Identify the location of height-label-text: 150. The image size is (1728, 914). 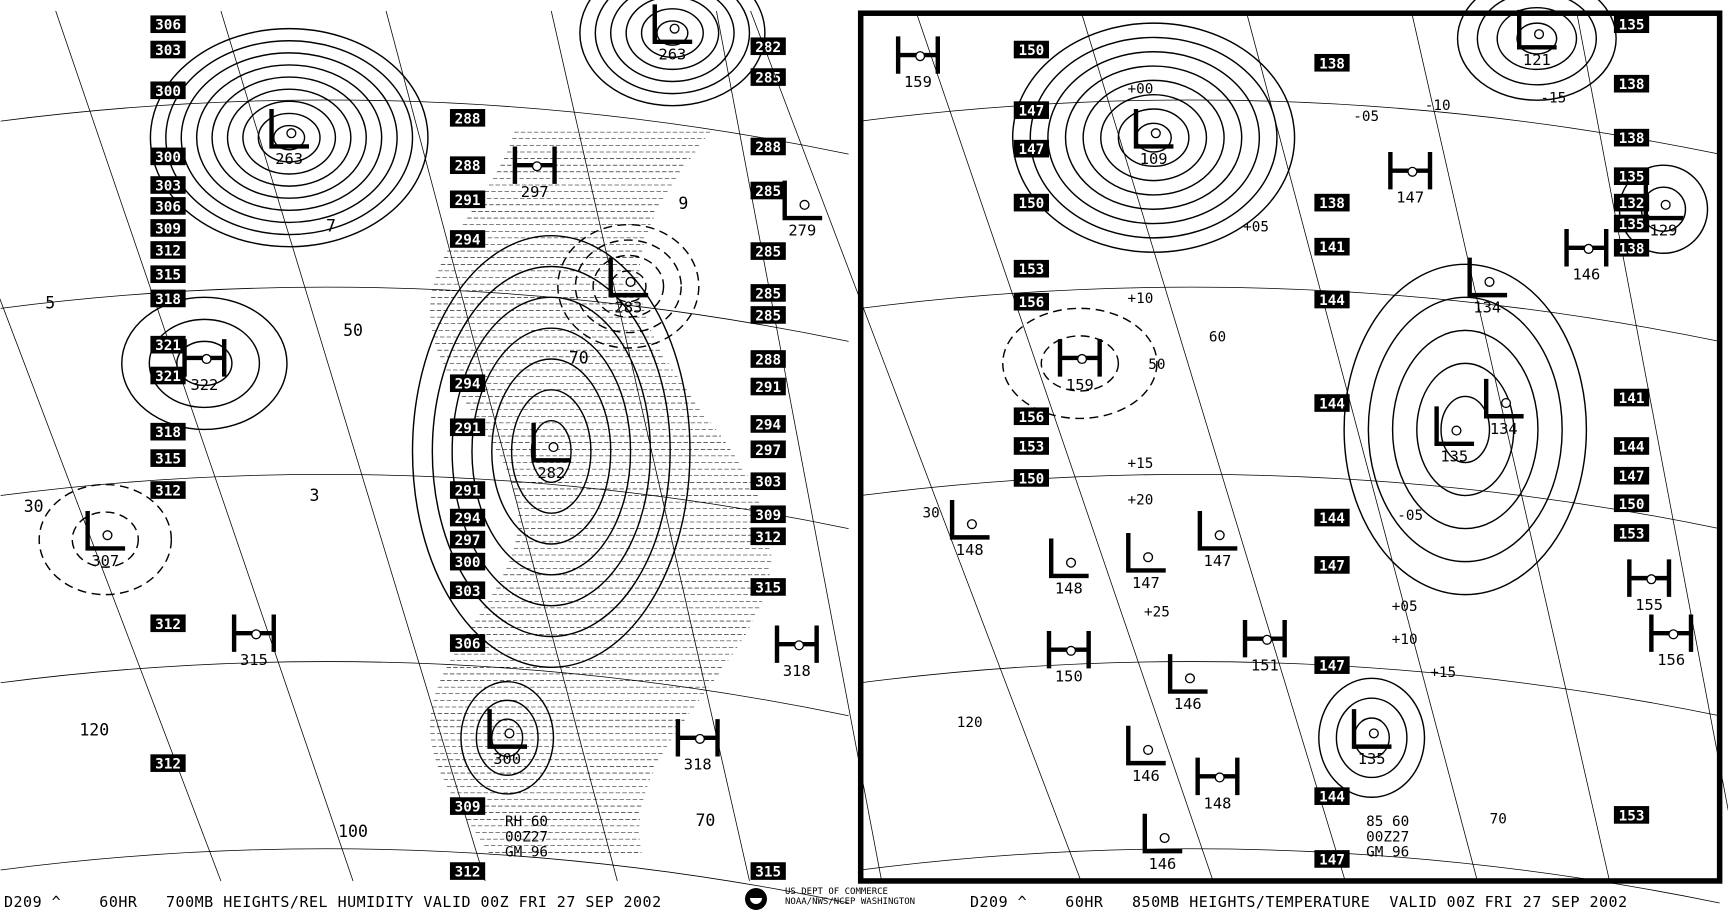
(1632, 505).